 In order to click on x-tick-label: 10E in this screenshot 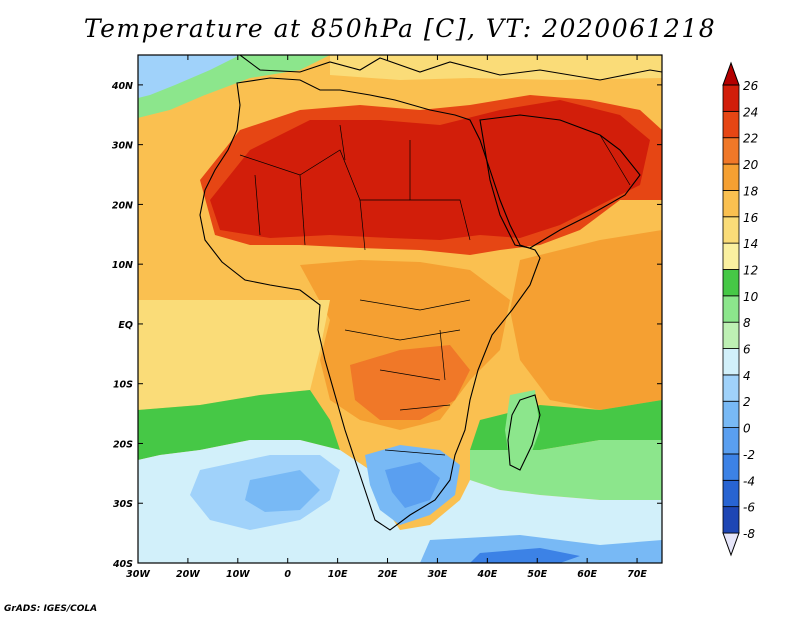, I will do `click(338, 574)`.